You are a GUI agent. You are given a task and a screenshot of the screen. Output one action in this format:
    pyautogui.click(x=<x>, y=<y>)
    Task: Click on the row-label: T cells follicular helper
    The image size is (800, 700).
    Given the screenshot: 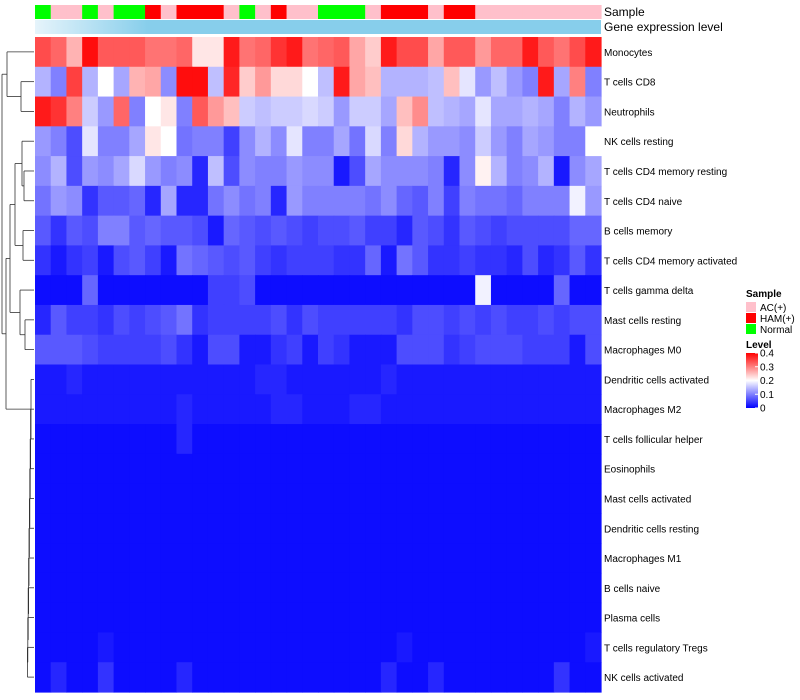 What is the action you would take?
    pyautogui.click(x=653, y=440)
    